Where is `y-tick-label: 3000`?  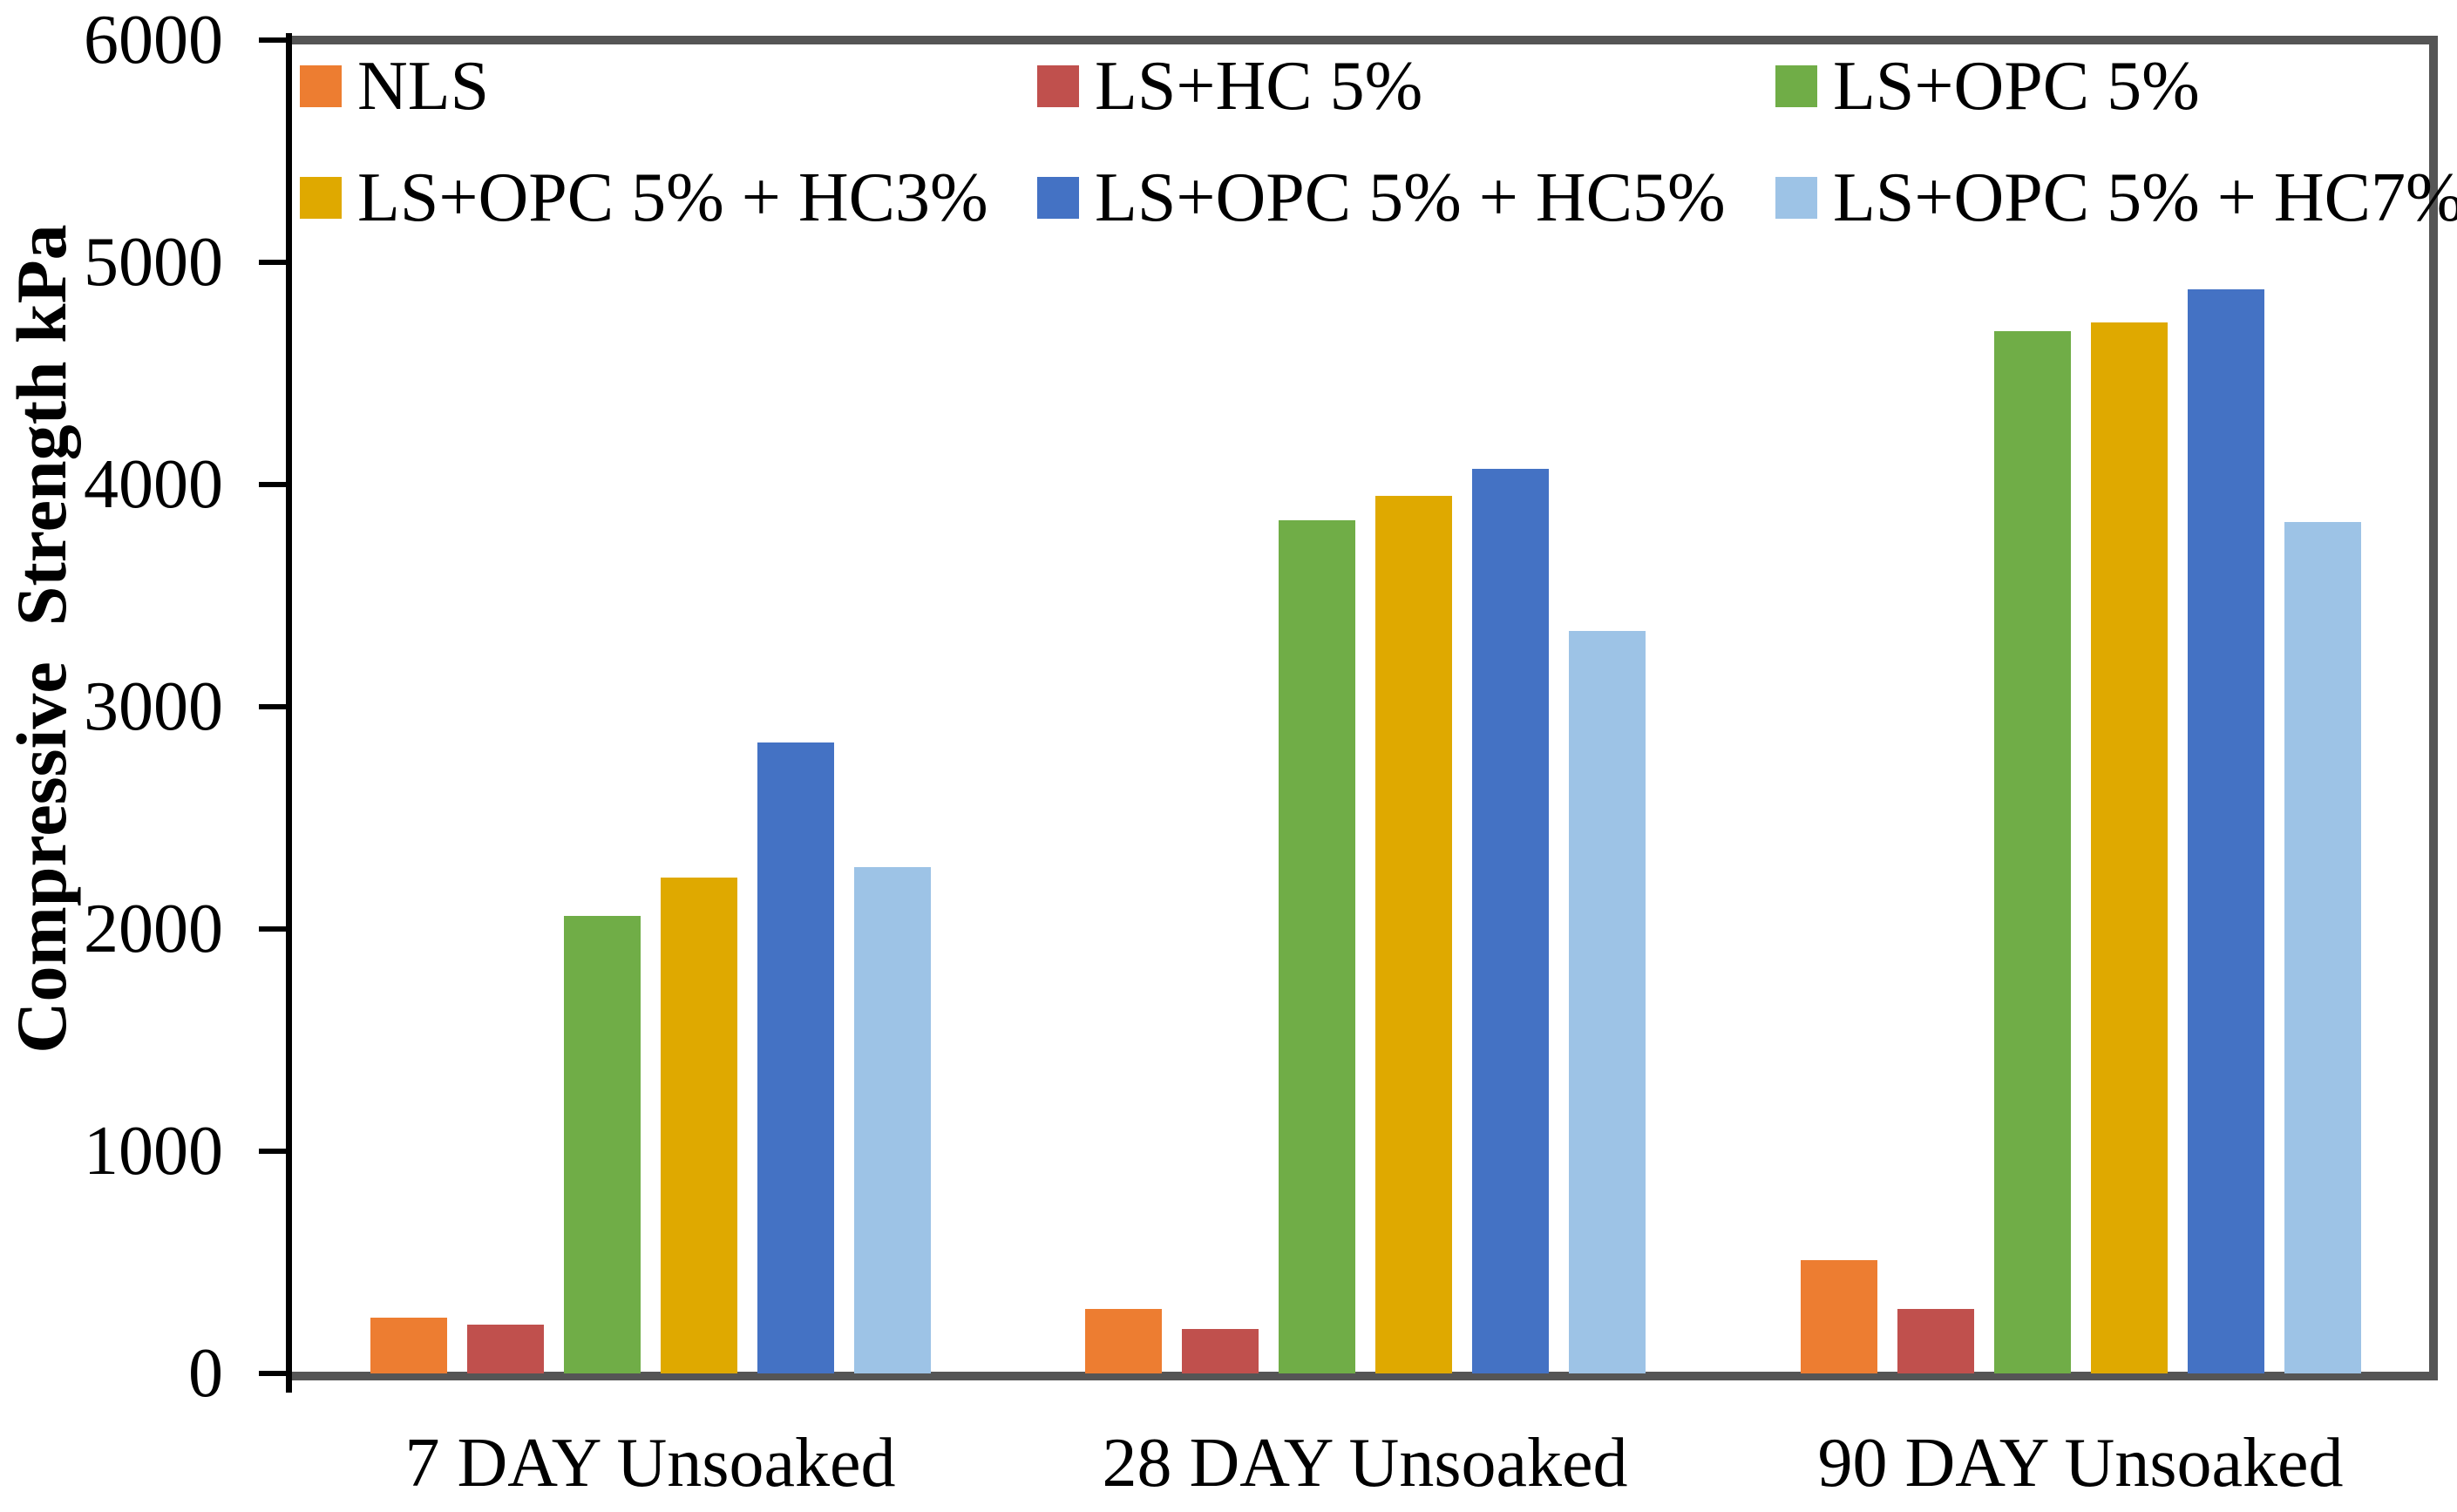 y-tick-label: 3000 is located at coordinates (153, 706).